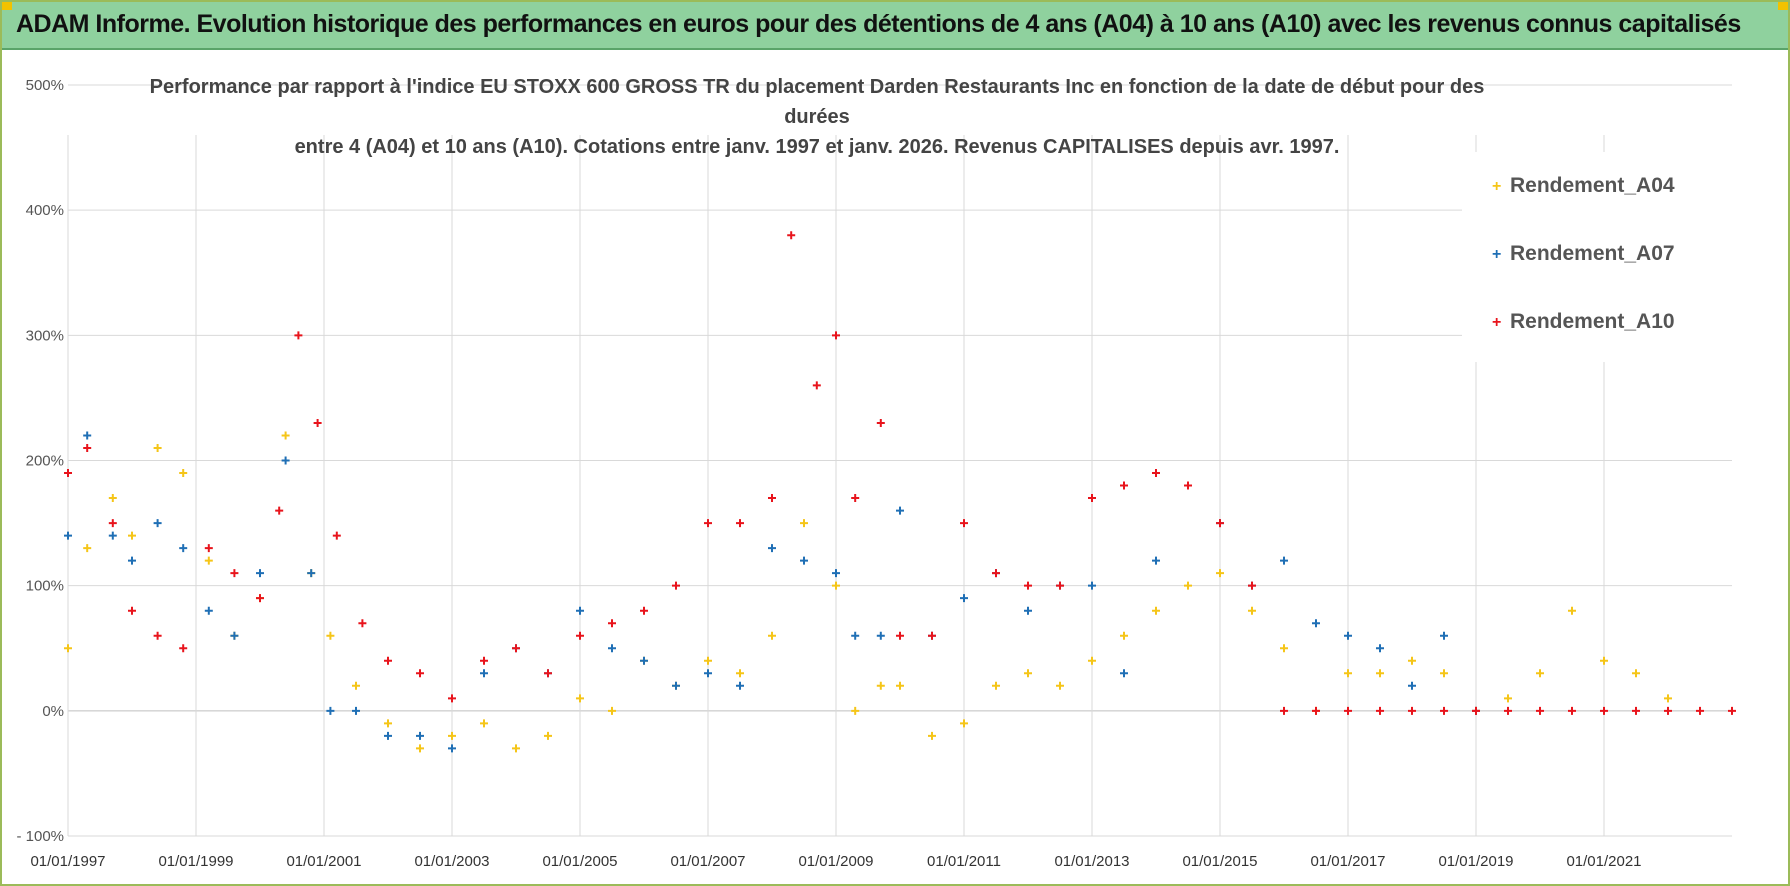 This screenshot has height=886, width=1790. What do you see at coordinates (1583, 322) in the screenshot?
I see `legend-item-a10: + Rendement_A10` at bounding box center [1583, 322].